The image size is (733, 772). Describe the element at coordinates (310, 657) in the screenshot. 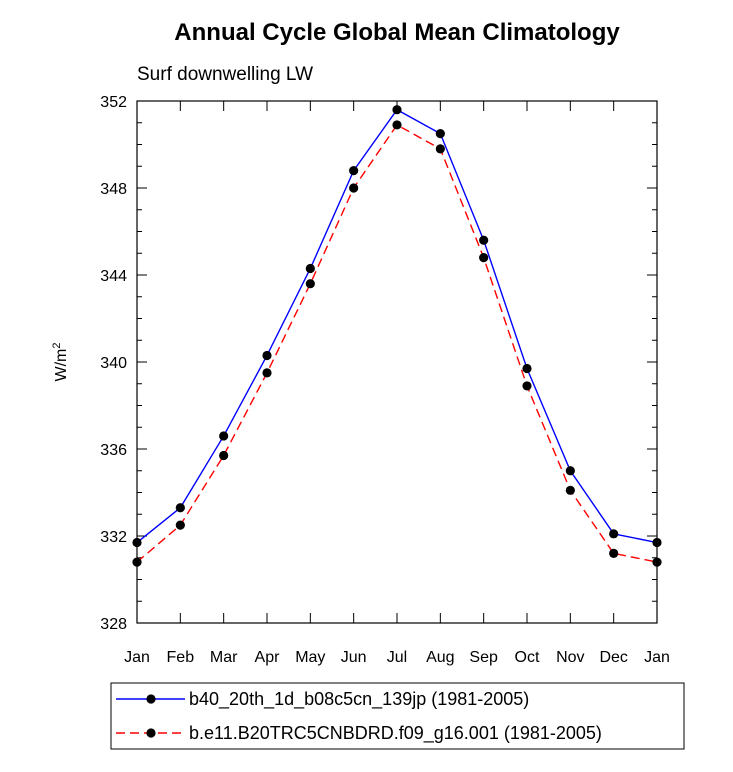

I see `x-tick-label: May` at that location.